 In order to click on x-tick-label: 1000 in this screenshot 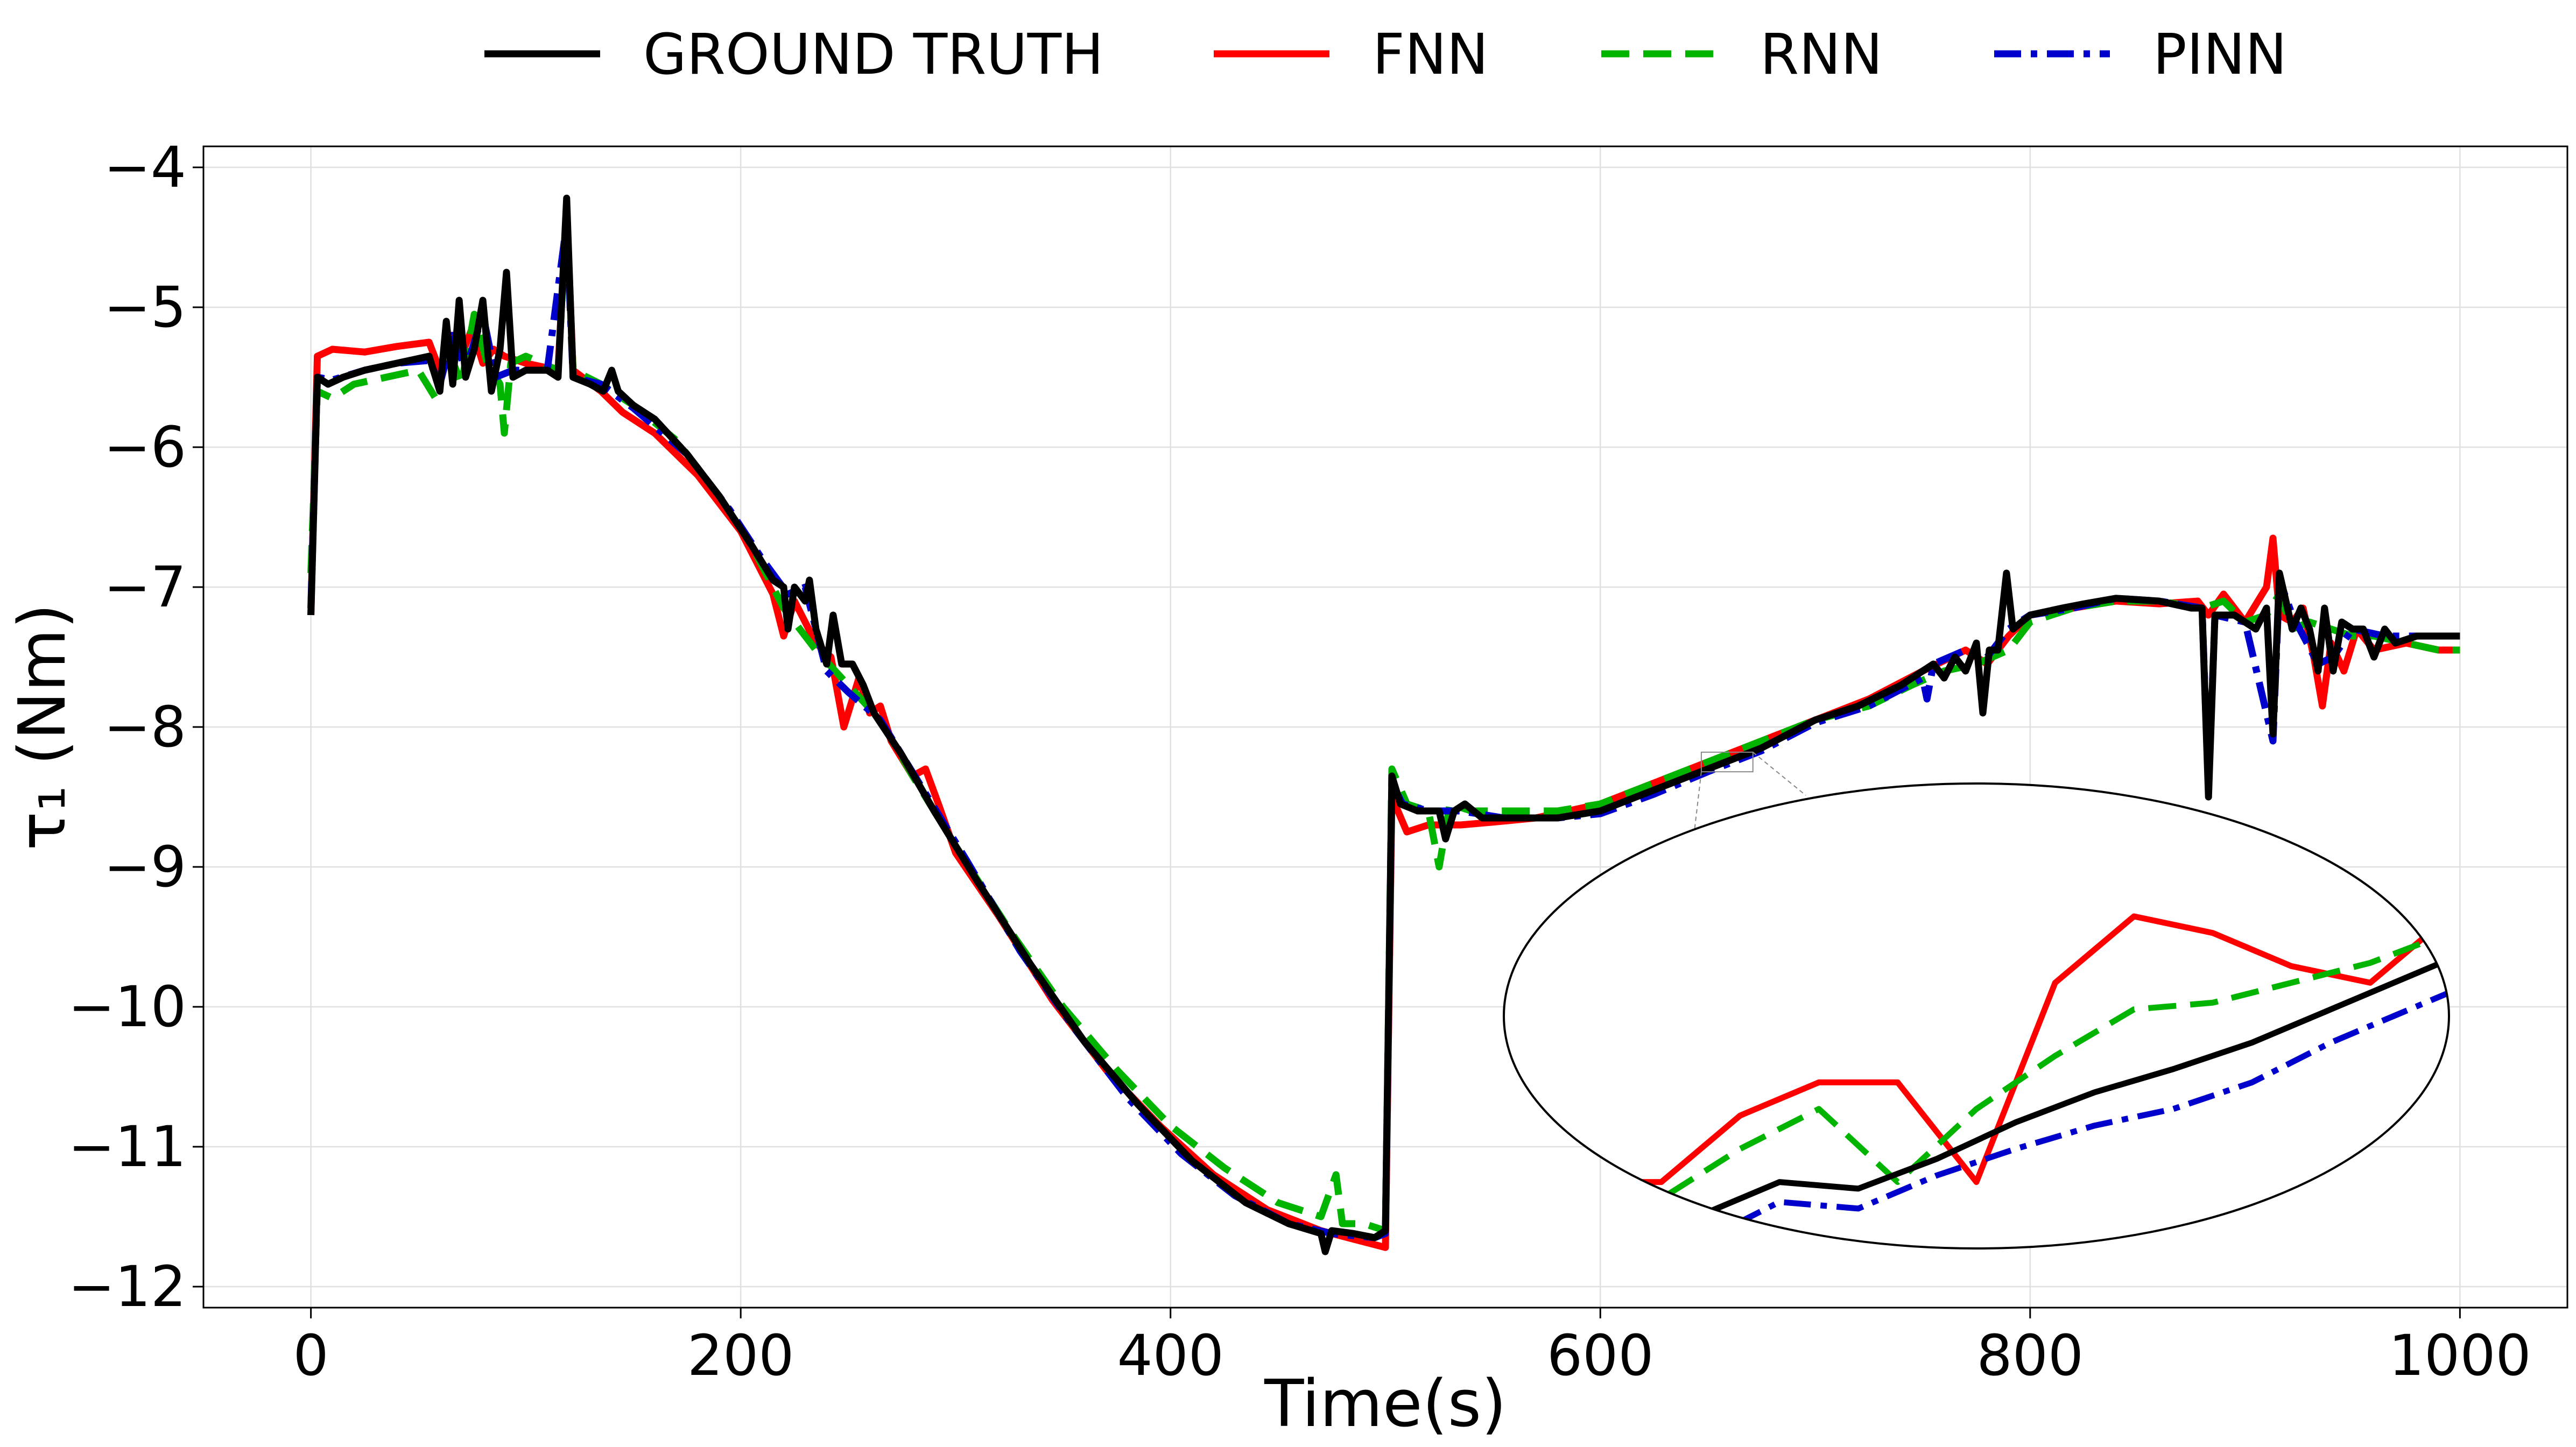, I will do `click(2460, 1355)`.